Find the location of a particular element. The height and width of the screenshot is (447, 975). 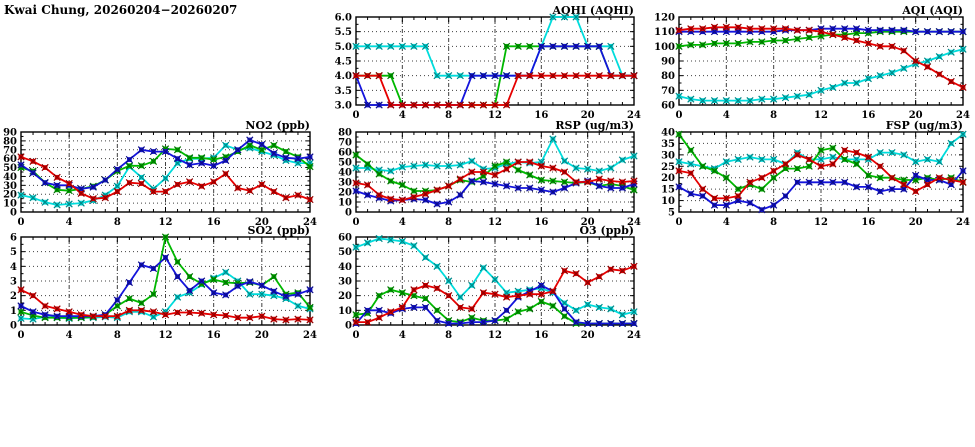

no2-ytick-label: 60 is located at coordinates (10, 159).